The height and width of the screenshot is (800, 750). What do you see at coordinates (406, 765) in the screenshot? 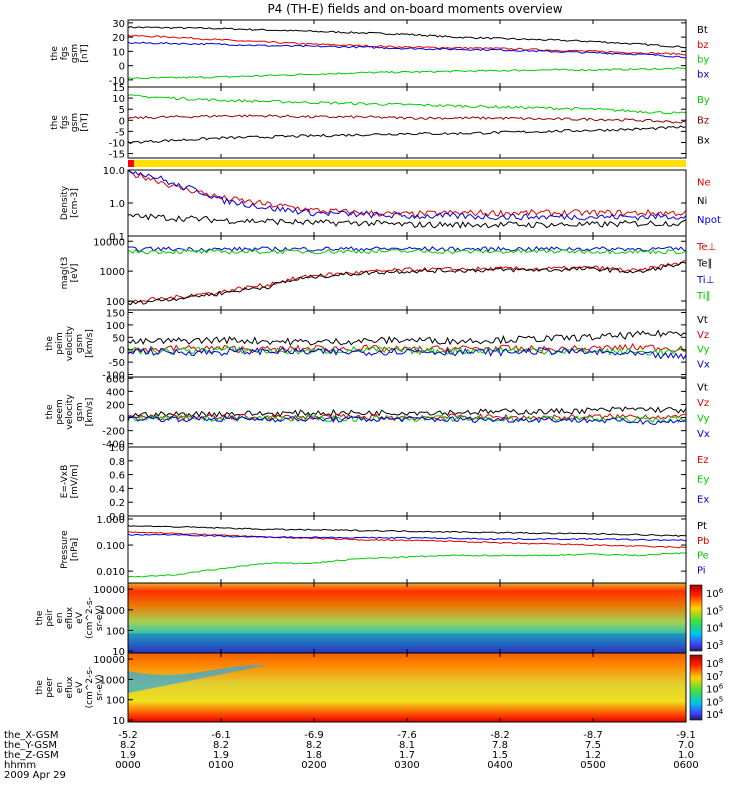
I see `footer-value: 0300` at bounding box center [406, 765].